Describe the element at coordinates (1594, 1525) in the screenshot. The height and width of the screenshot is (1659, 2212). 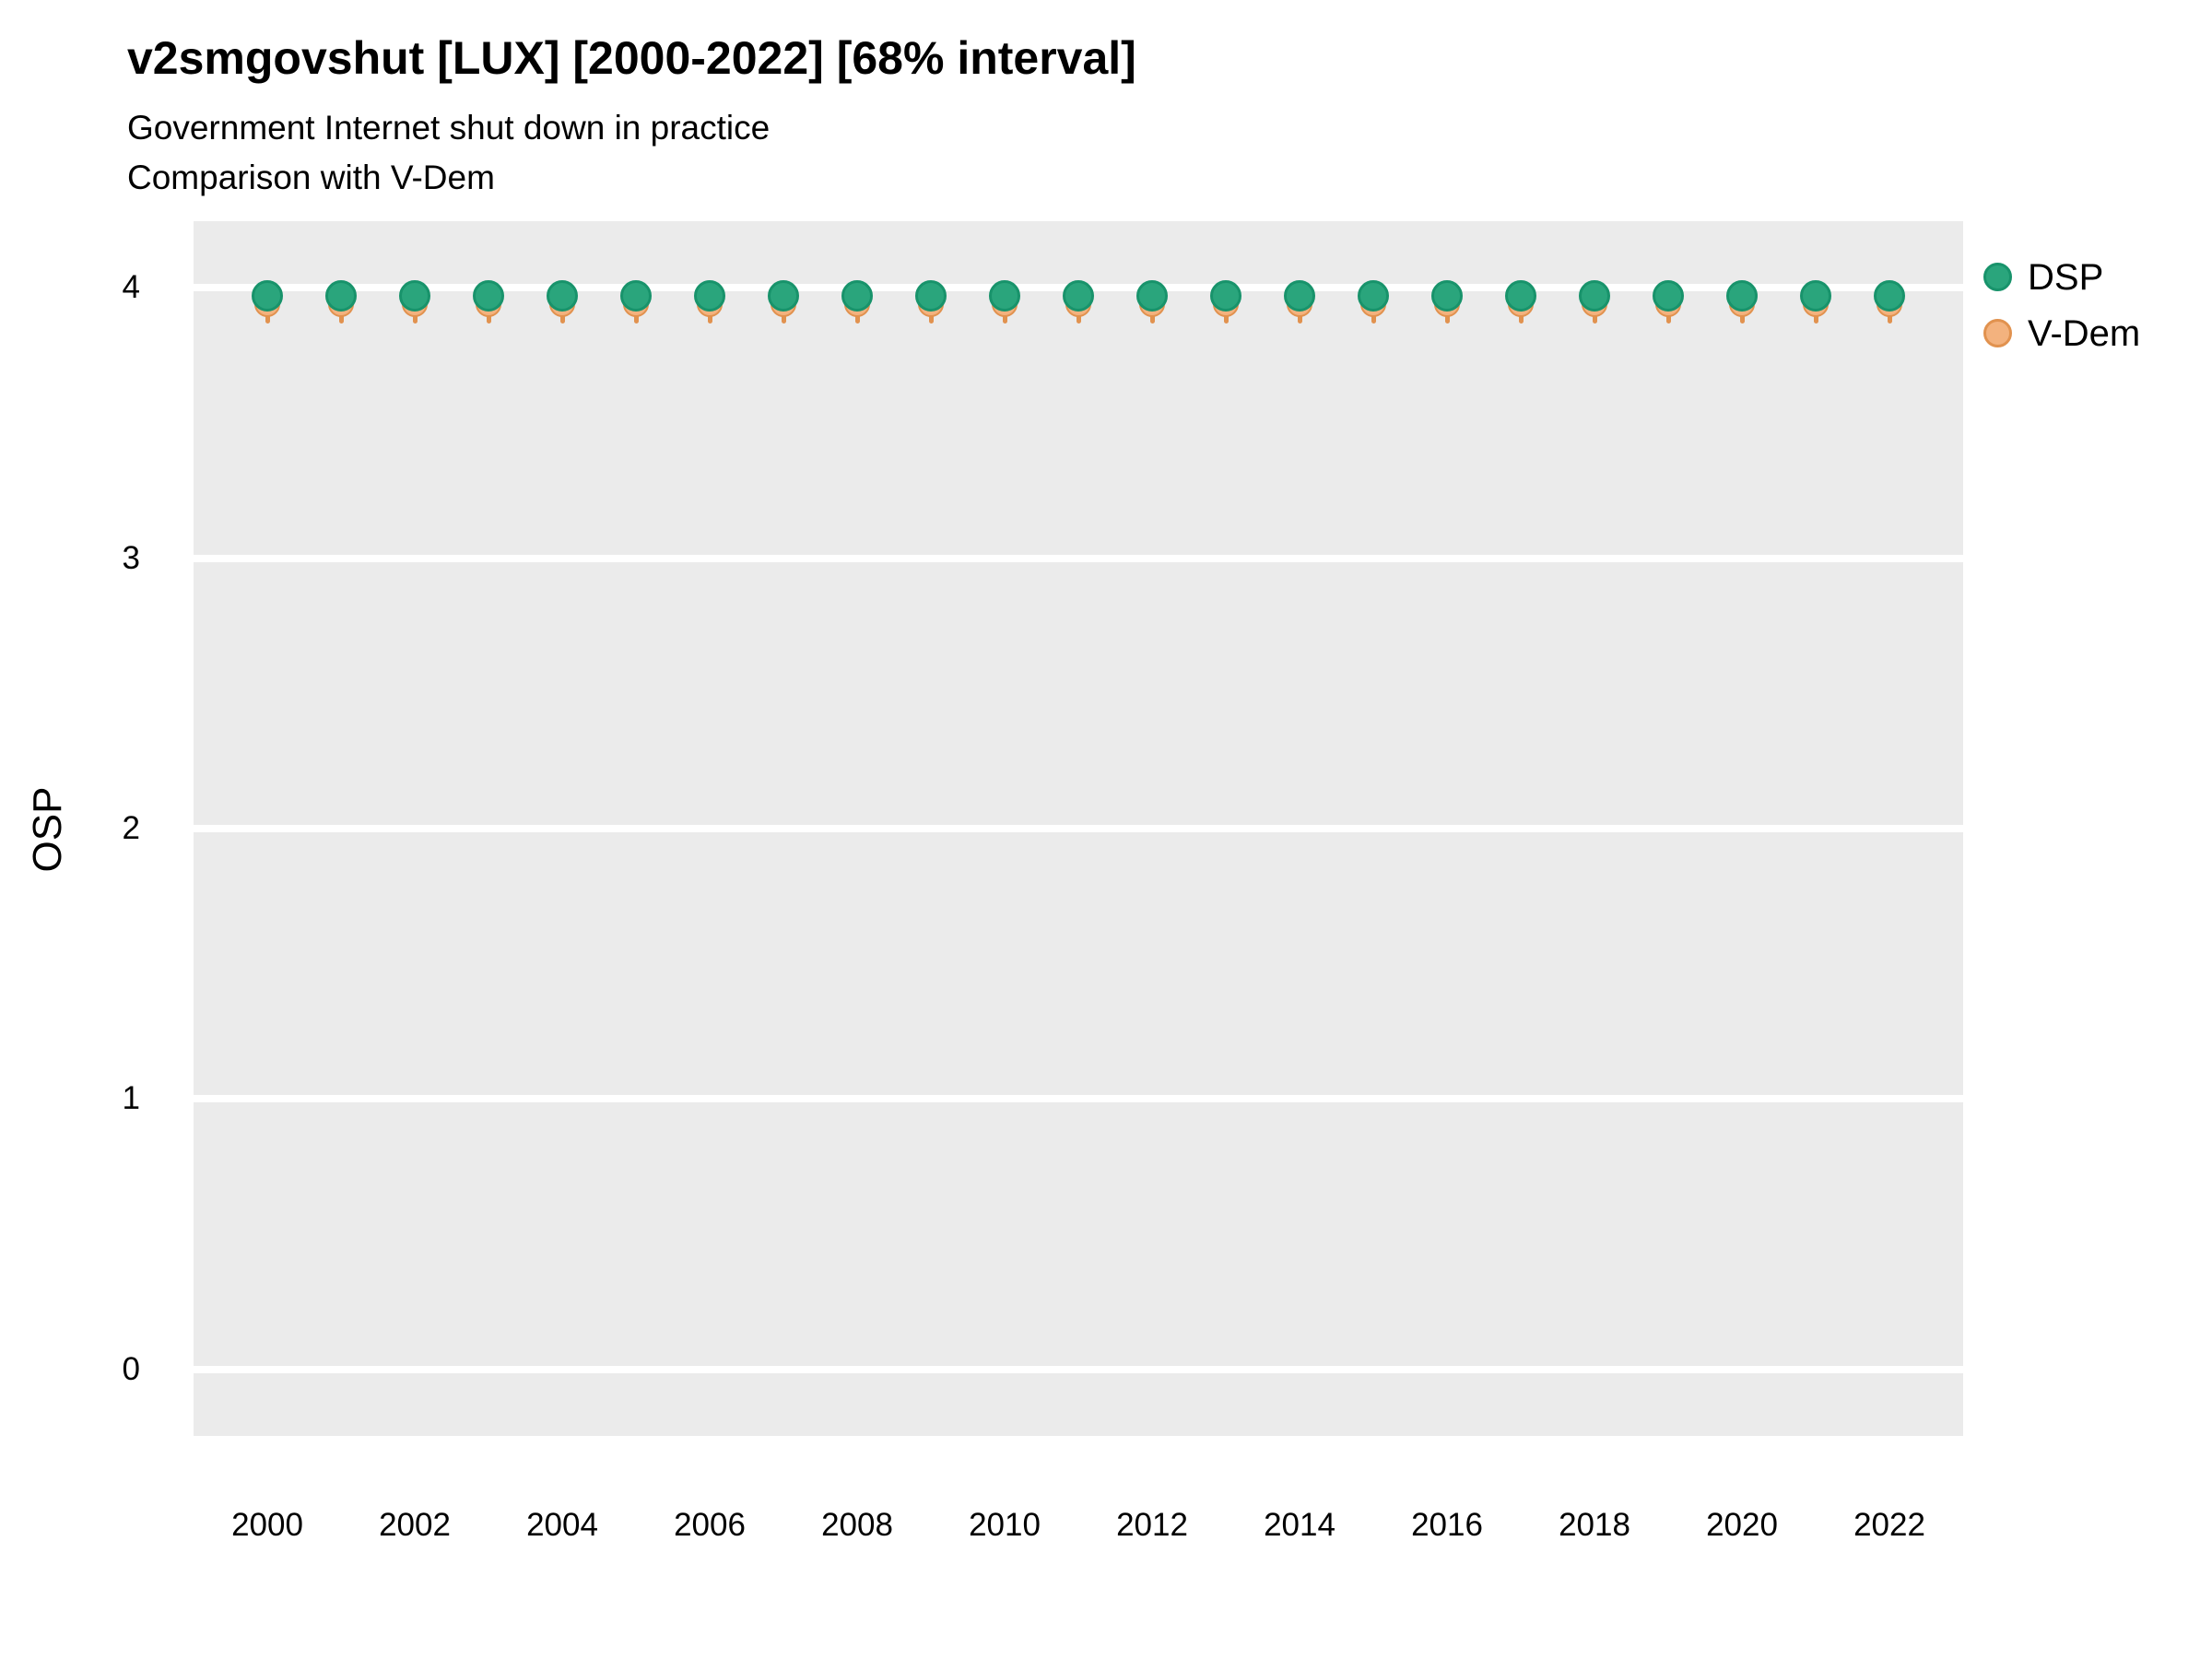
I see `x-axis-tick-label: 2018` at that location.